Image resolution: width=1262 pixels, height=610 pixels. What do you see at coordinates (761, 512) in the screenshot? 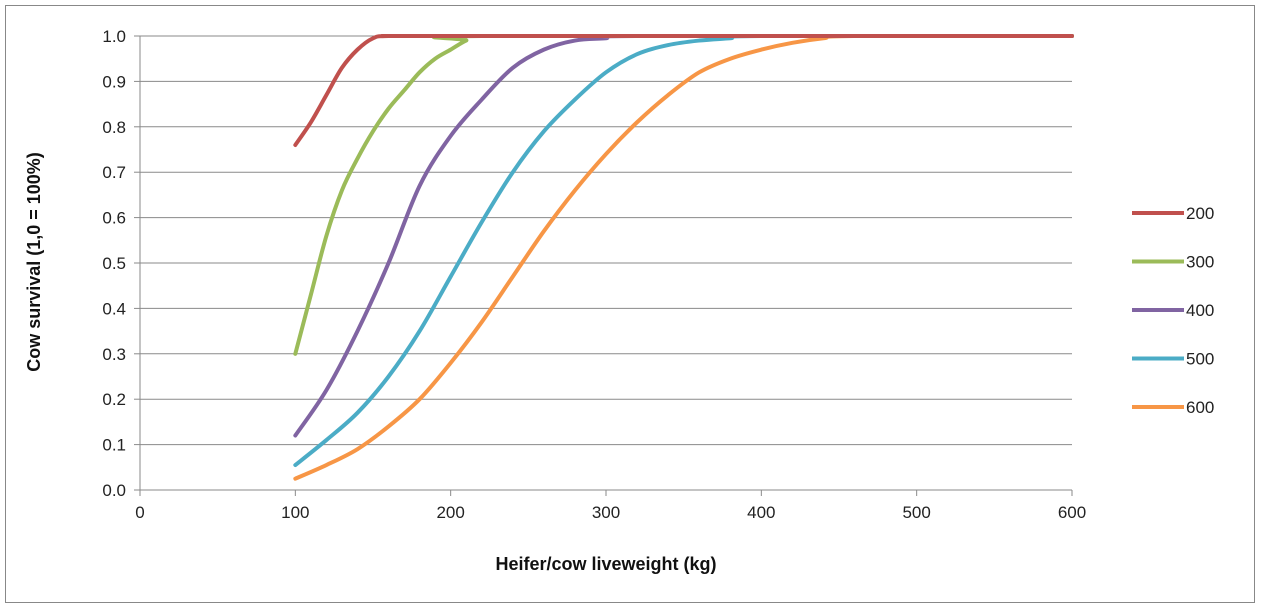
I see `x-tick-label: 400` at bounding box center [761, 512].